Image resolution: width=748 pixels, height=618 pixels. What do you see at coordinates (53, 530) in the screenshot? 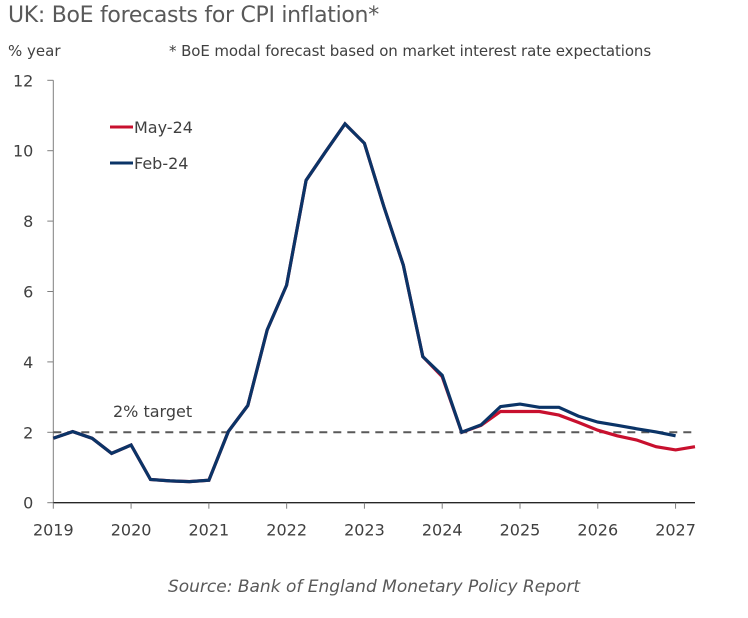
I see `x-tick-label: 2019` at bounding box center [53, 530].